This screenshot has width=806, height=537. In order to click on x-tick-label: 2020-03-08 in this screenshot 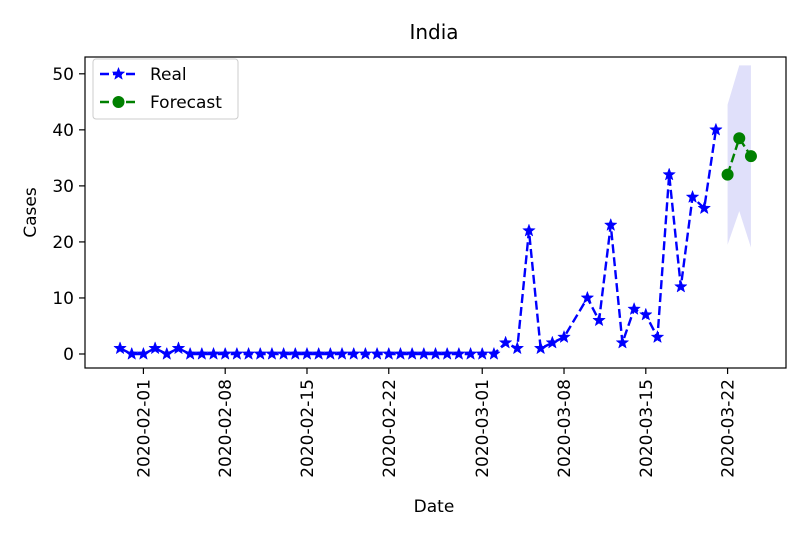, I will do `click(565, 428)`.